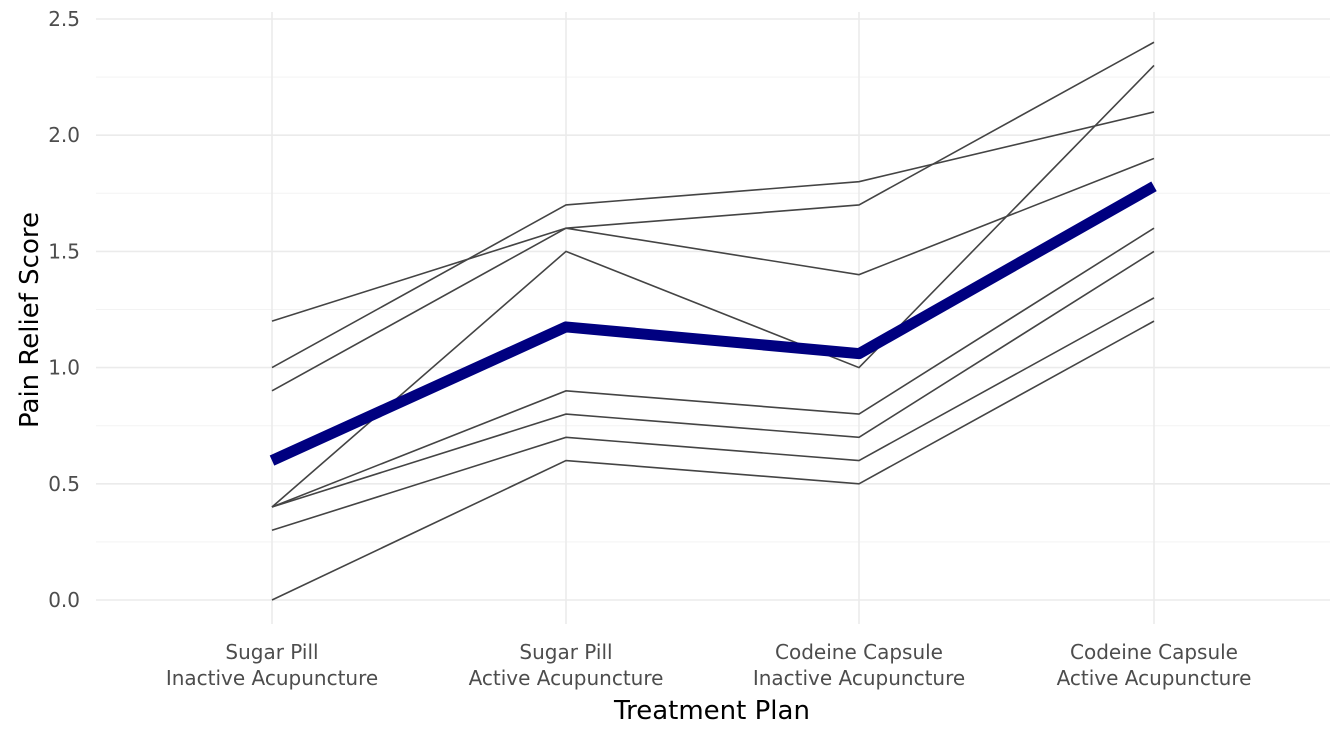 This screenshot has width=1344, height=739. Describe the element at coordinates (64, 368) in the screenshot. I see `y-tick-label: 1.0` at that location.